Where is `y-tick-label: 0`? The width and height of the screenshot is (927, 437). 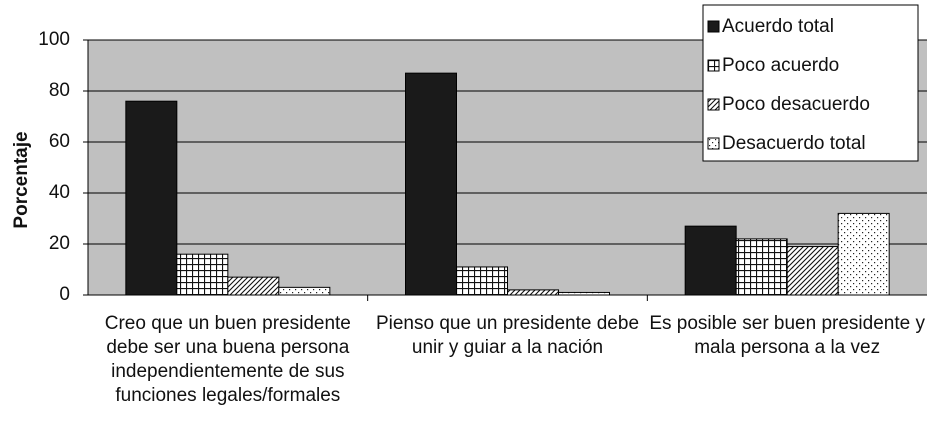
y-tick-label: 0 is located at coordinates (64, 294).